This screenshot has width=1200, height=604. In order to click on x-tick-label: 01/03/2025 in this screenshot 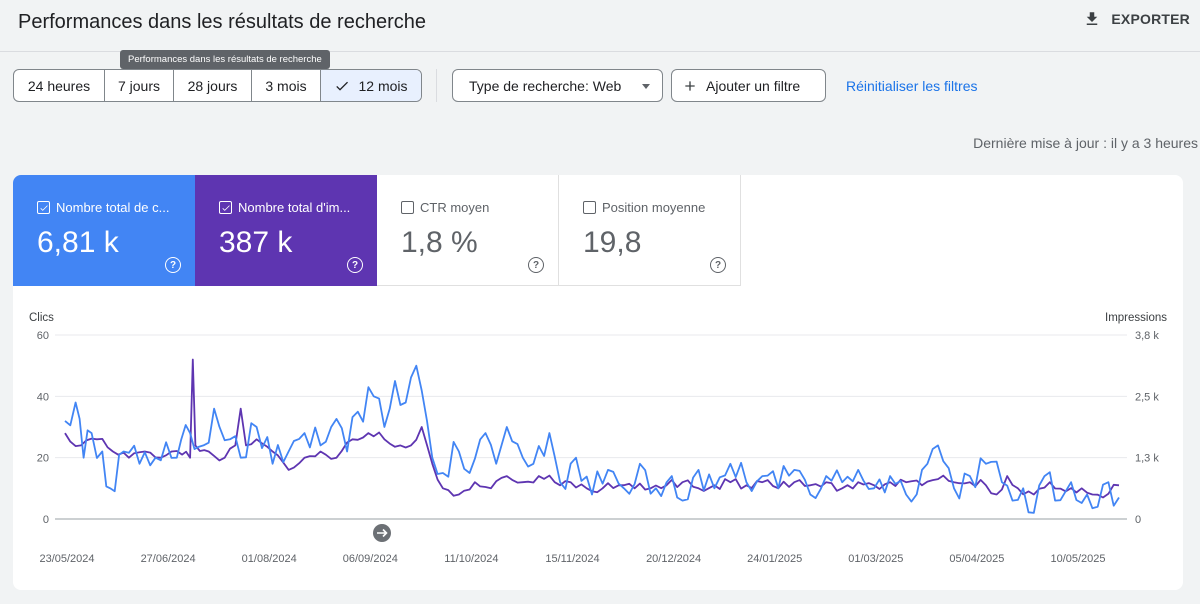, I will do `click(875, 559)`.